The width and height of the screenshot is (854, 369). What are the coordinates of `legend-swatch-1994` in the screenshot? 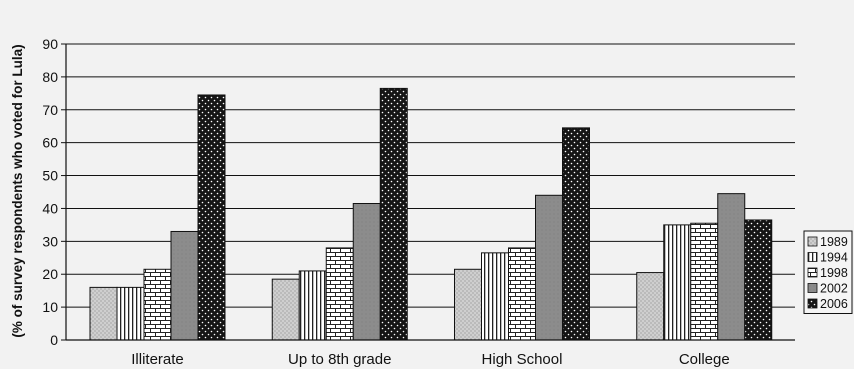 It's located at (812, 257).